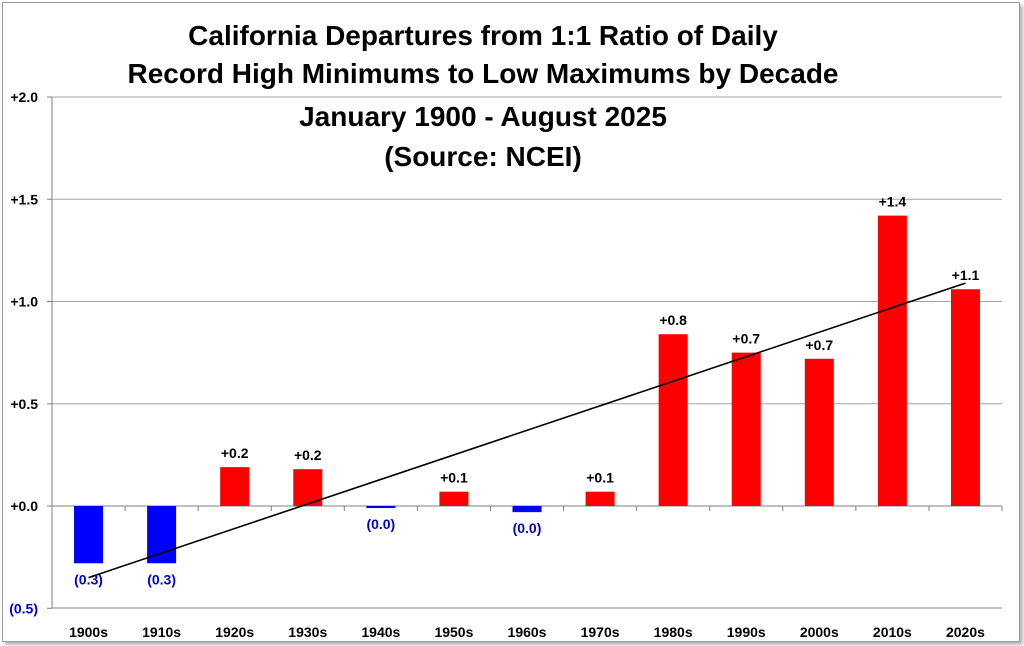  I want to click on data-label-1920s: +0.2, so click(235, 453).